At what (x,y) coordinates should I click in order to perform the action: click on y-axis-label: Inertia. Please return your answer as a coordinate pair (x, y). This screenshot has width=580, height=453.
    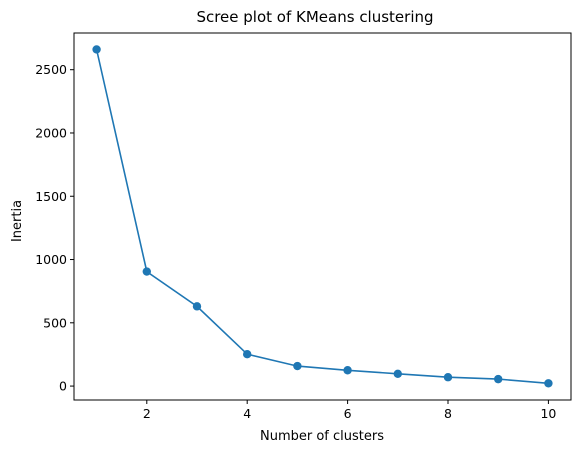
    Looking at the image, I should click on (17, 221).